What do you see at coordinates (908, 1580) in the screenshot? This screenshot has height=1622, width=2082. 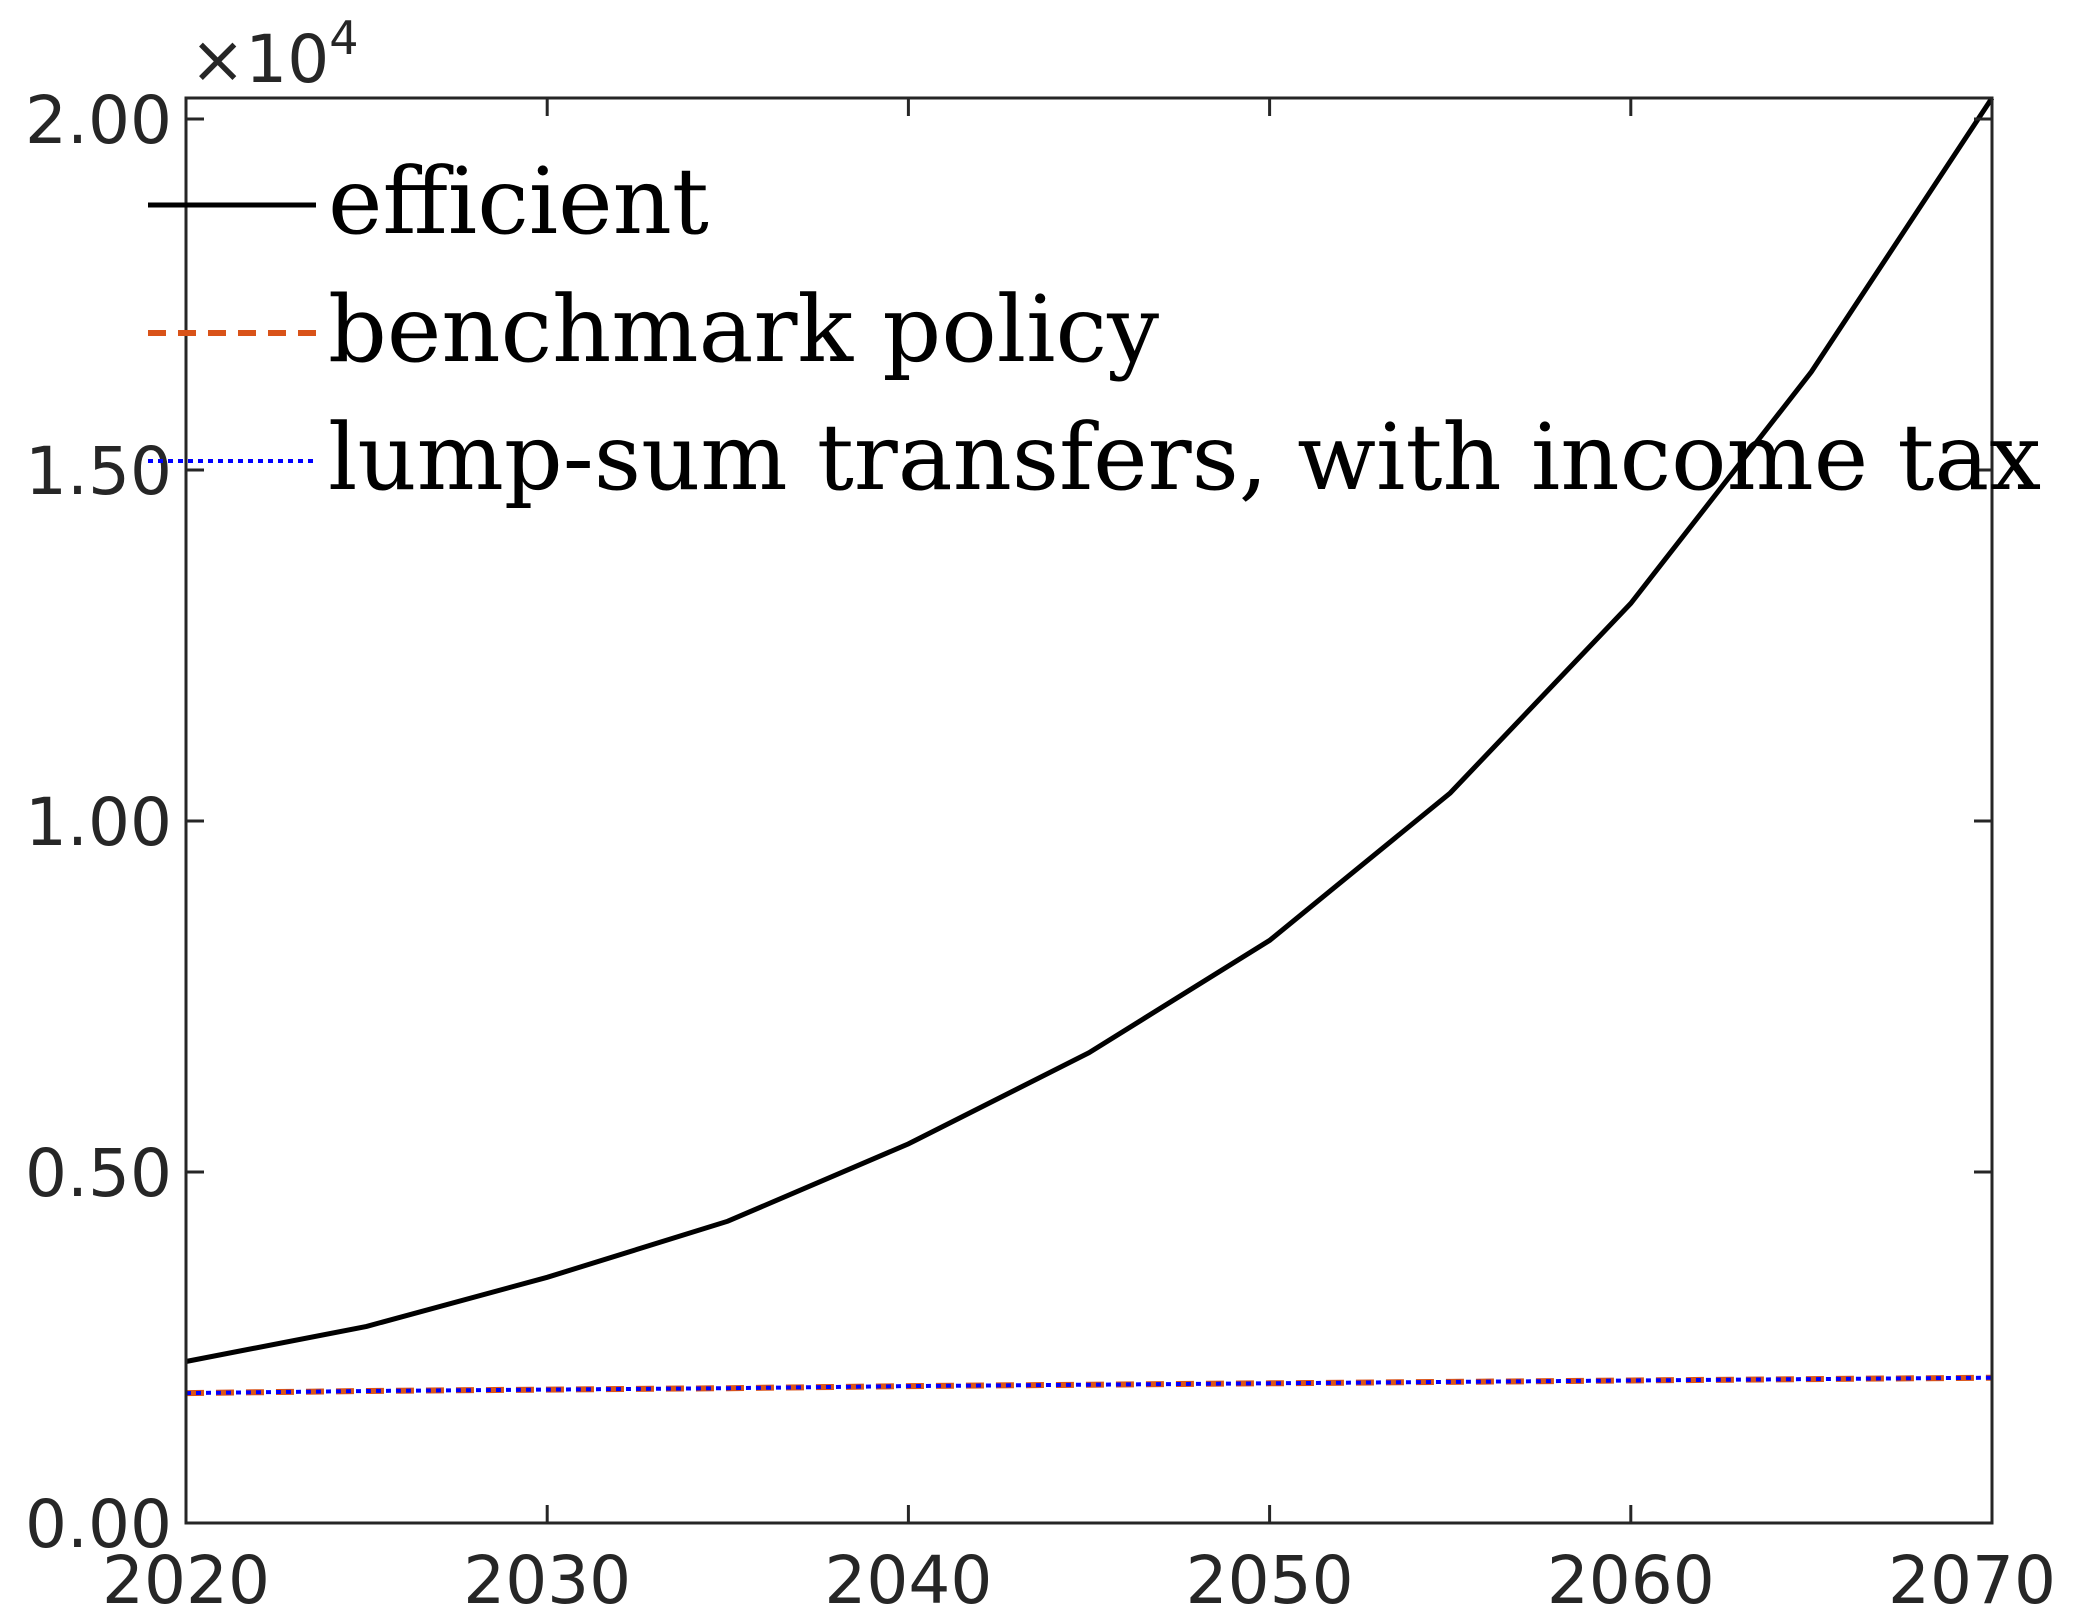 I see `x-tick-label-2: 2040` at bounding box center [908, 1580].